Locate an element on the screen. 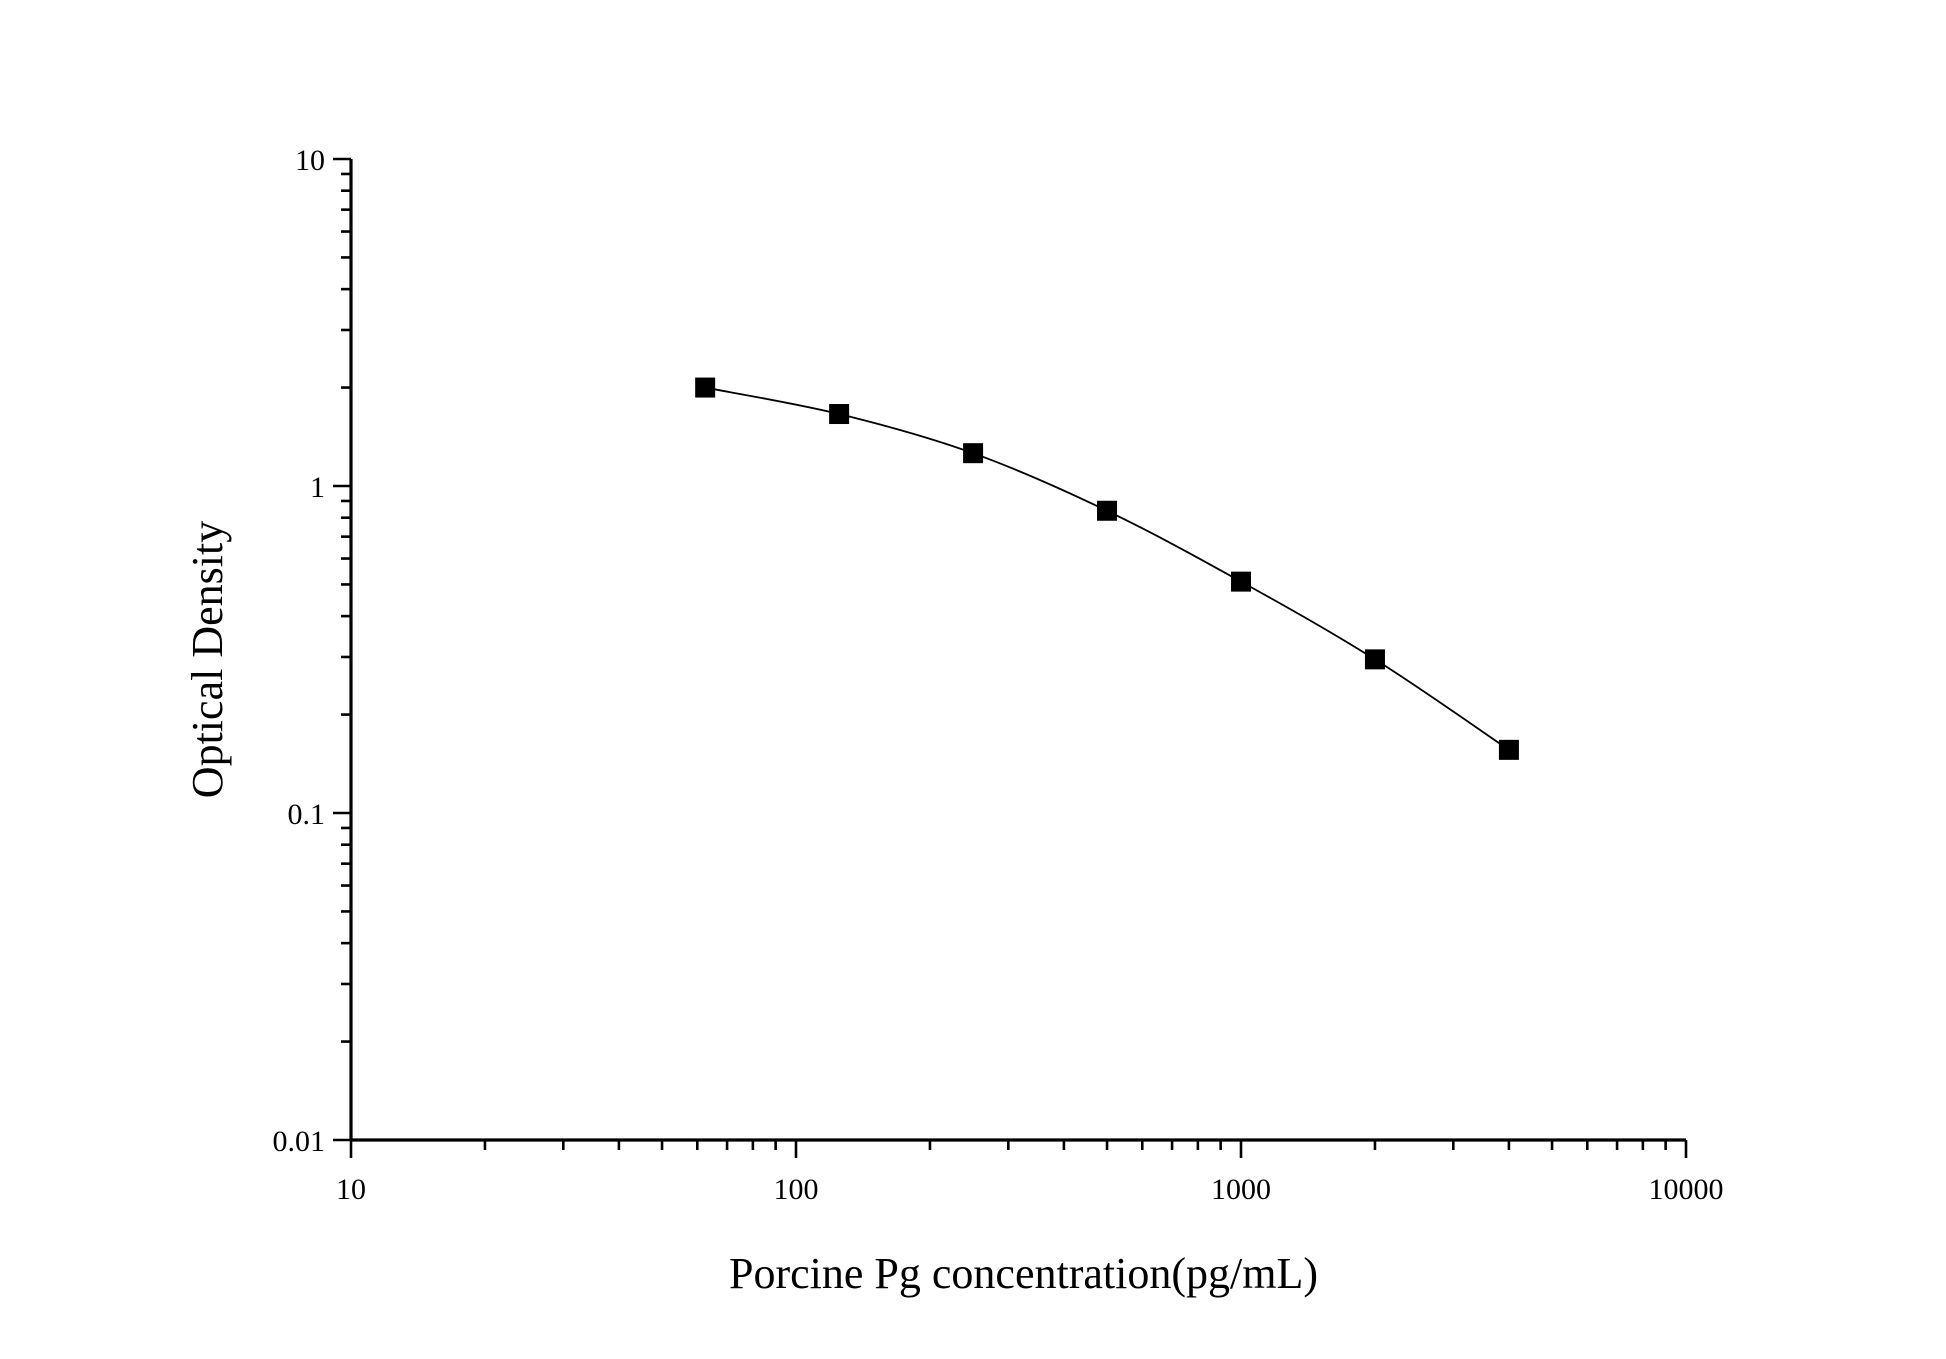  x-tick-label: 10000 is located at coordinates (1686, 1189).